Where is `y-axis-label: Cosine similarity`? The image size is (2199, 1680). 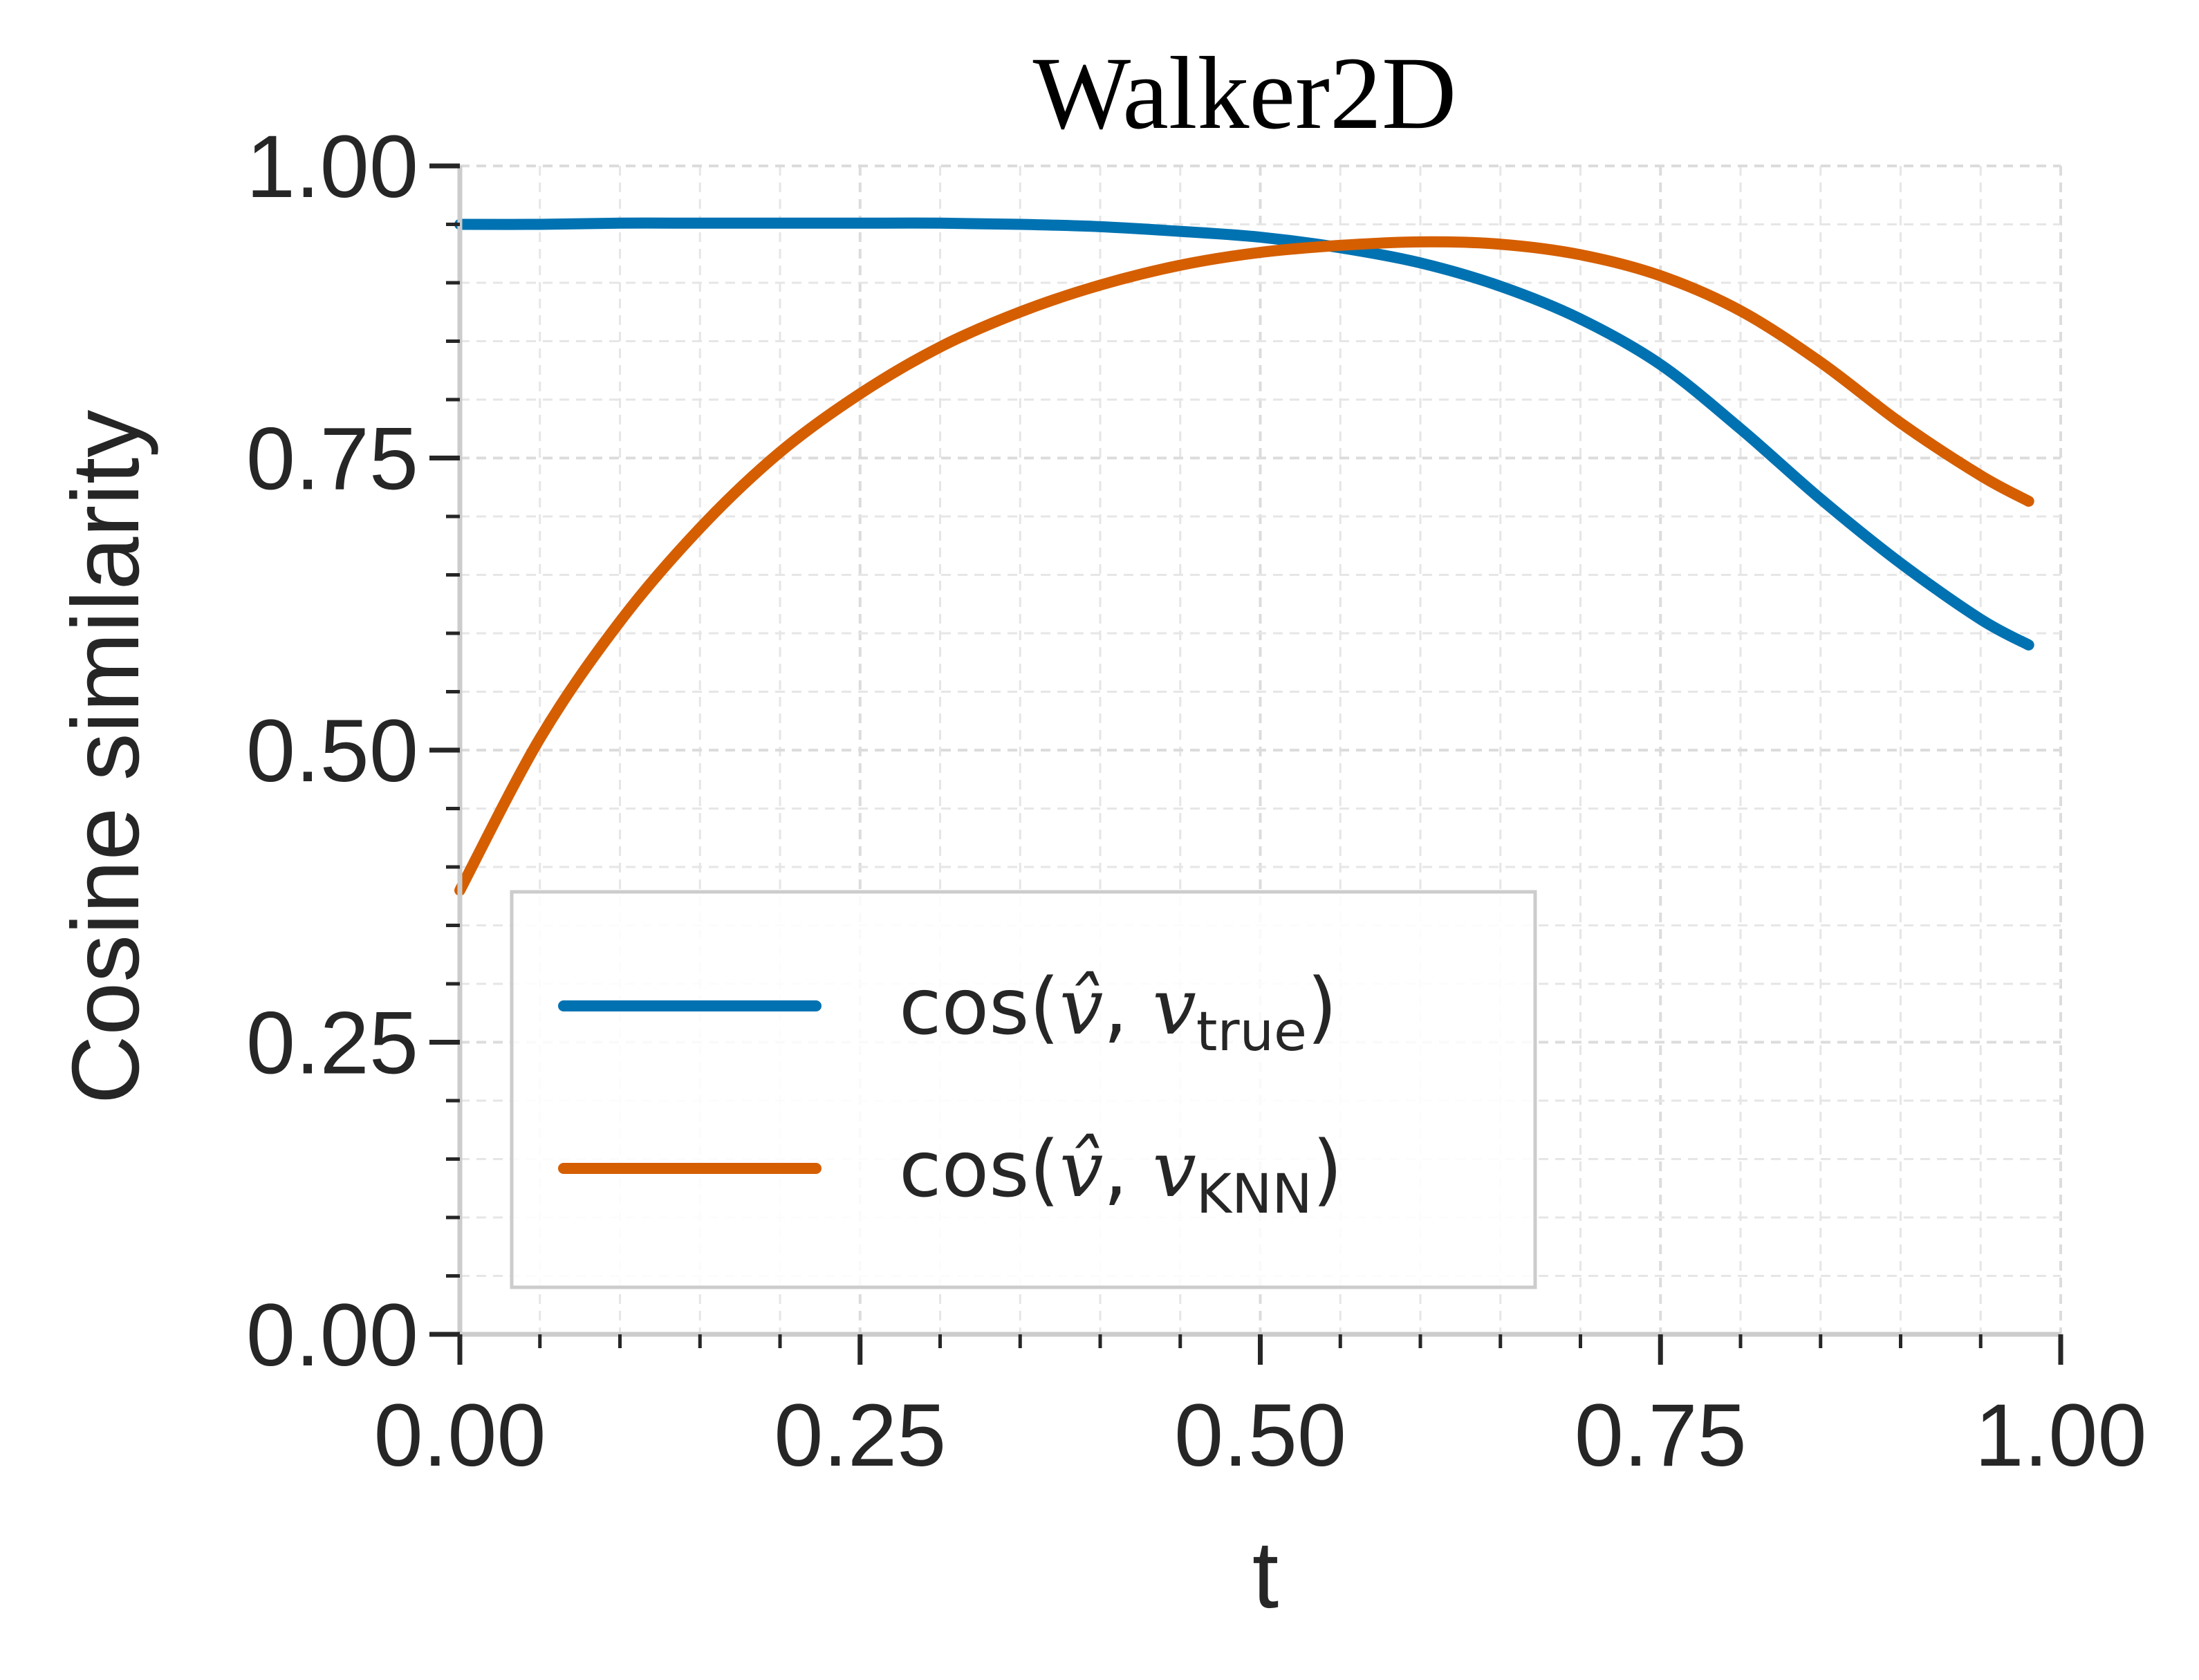 y-axis-label: Cosine similarity is located at coordinates (106, 757).